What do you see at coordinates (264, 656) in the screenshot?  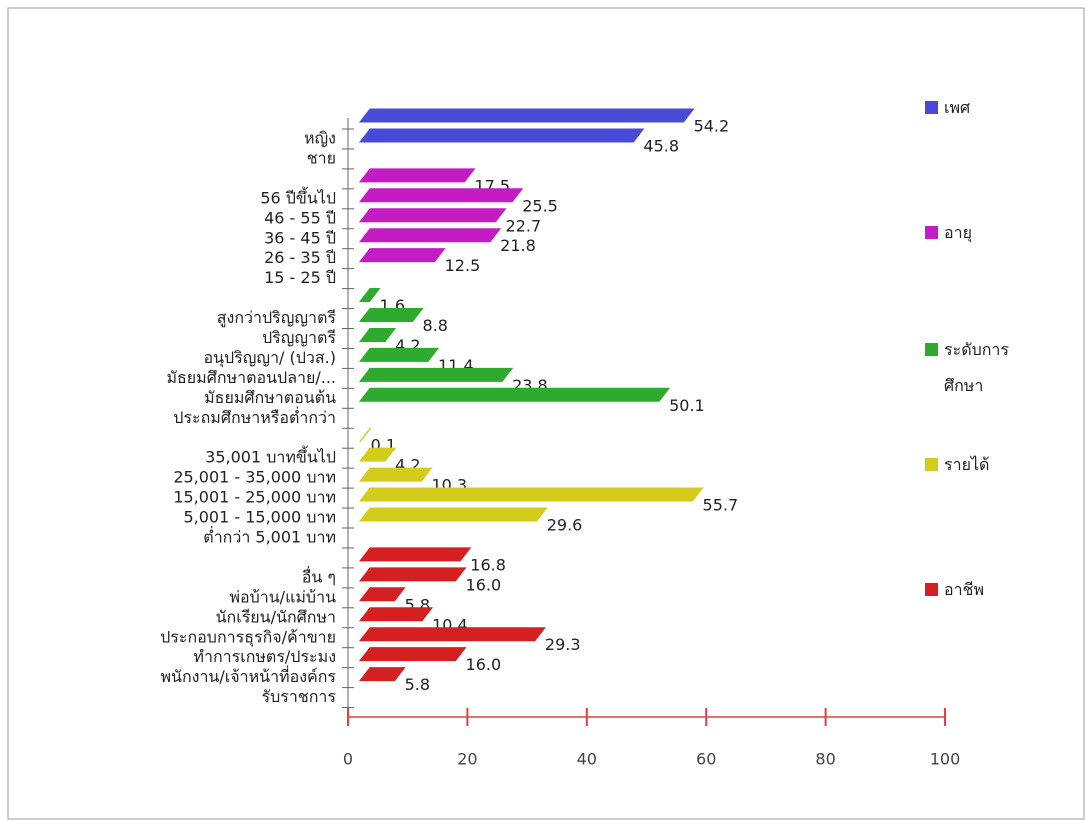 I see `y-tick-label: ทำการเกษตร/ประมง` at bounding box center [264, 656].